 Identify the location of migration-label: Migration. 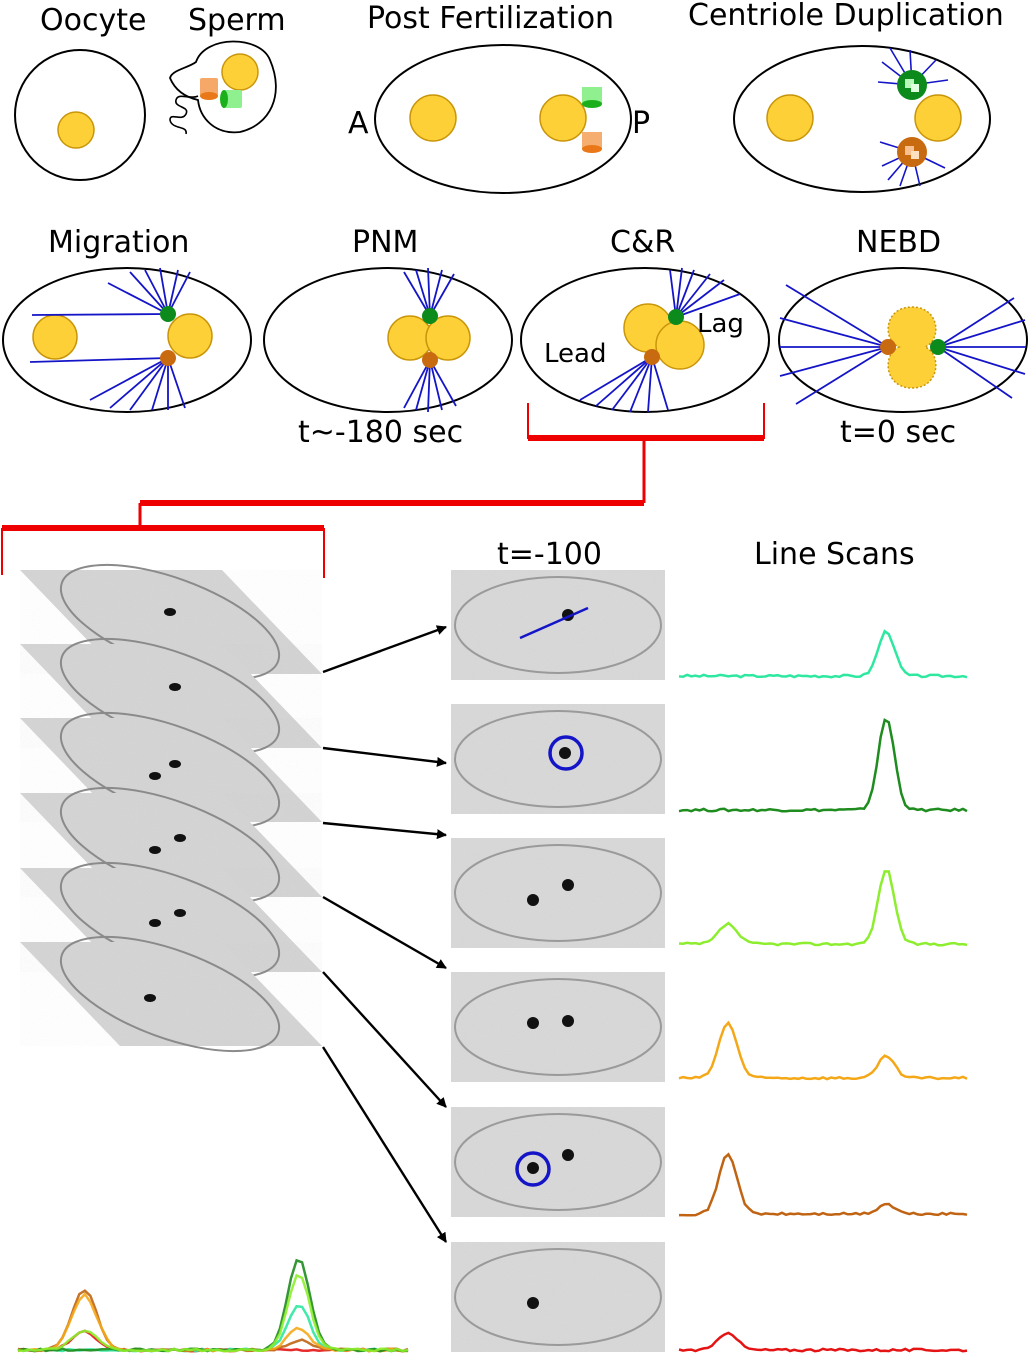
(118, 242).